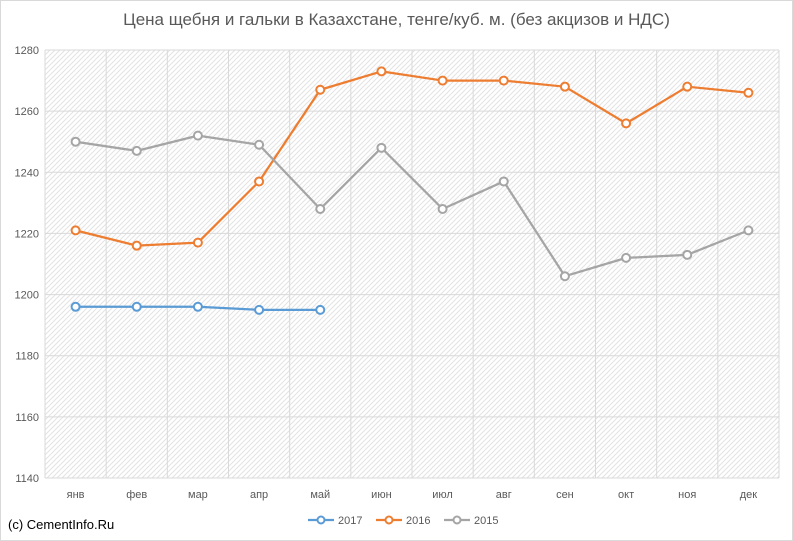 This screenshot has height=541, width=793. Describe the element at coordinates (320, 495) in the screenshot. I see `x-tick-label: май` at that location.